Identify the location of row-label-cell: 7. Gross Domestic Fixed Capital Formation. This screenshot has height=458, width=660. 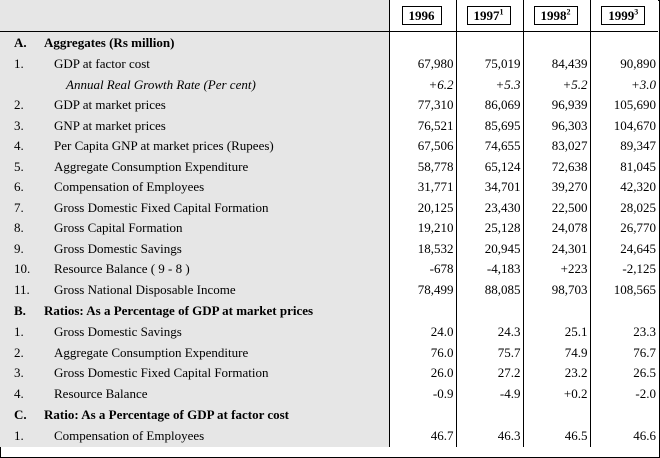
(195, 207).